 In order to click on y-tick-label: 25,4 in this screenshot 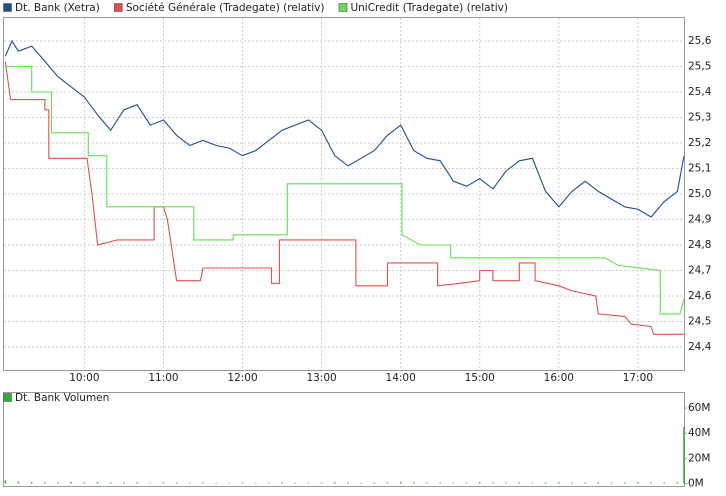, I will do `click(700, 92)`.